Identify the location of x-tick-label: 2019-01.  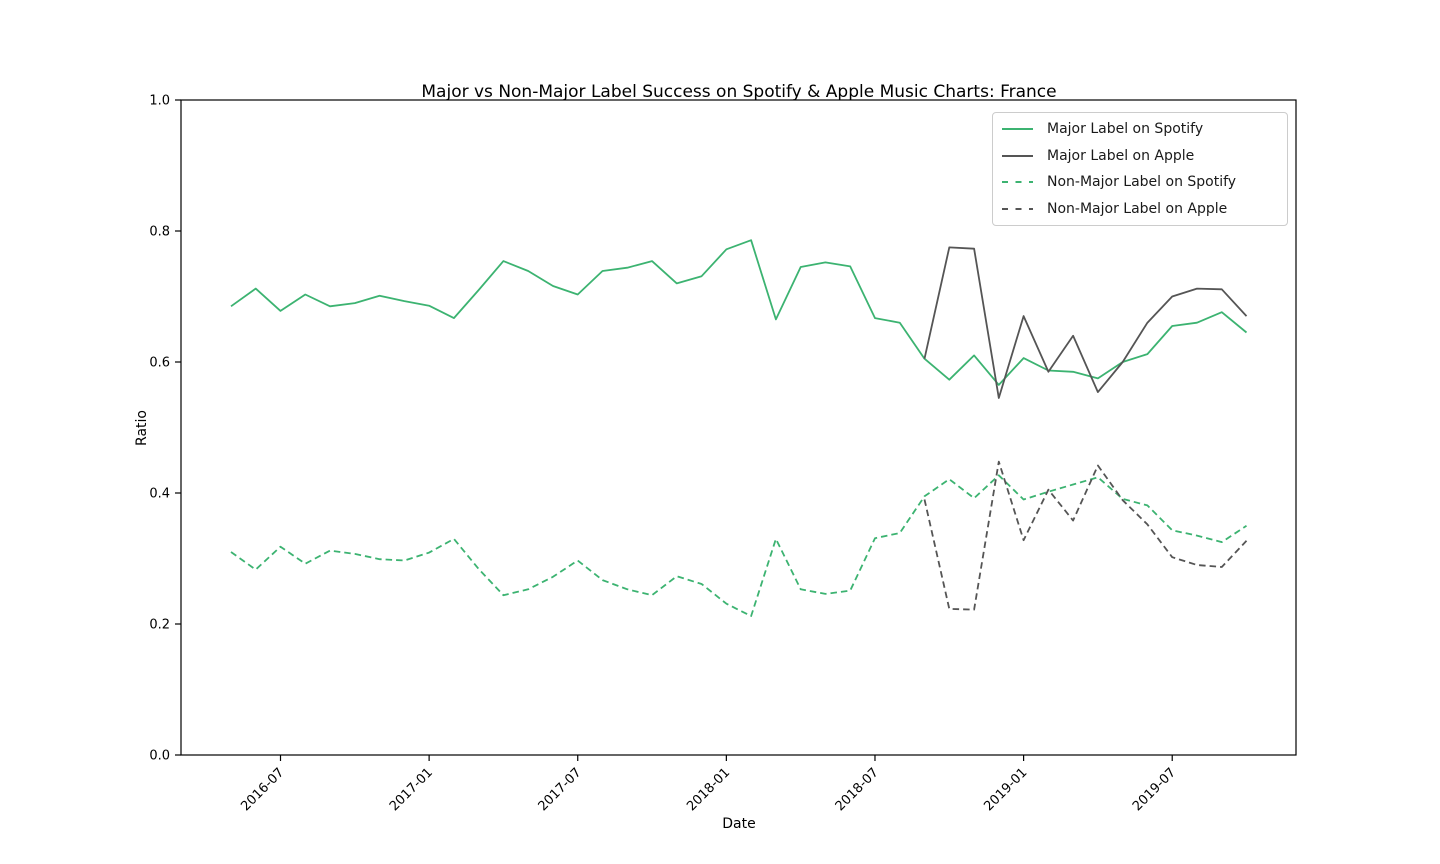
(1005, 789).